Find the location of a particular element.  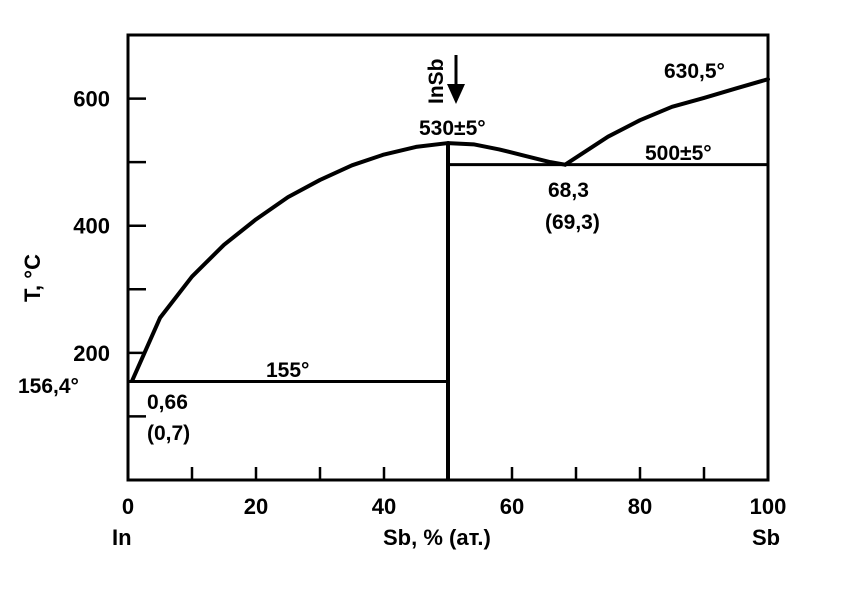

label-compound-melting: 530±5° is located at coordinates (452, 128).